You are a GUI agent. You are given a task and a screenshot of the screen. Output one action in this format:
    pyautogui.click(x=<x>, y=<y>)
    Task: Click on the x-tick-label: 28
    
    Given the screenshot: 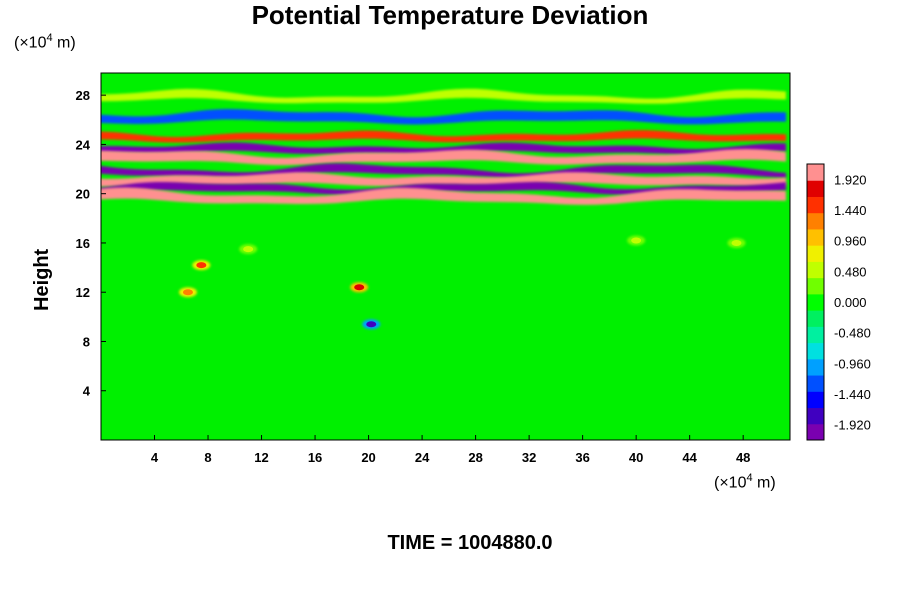 What is the action you would take?
    pyautogui.click(x=475, y=457)
    